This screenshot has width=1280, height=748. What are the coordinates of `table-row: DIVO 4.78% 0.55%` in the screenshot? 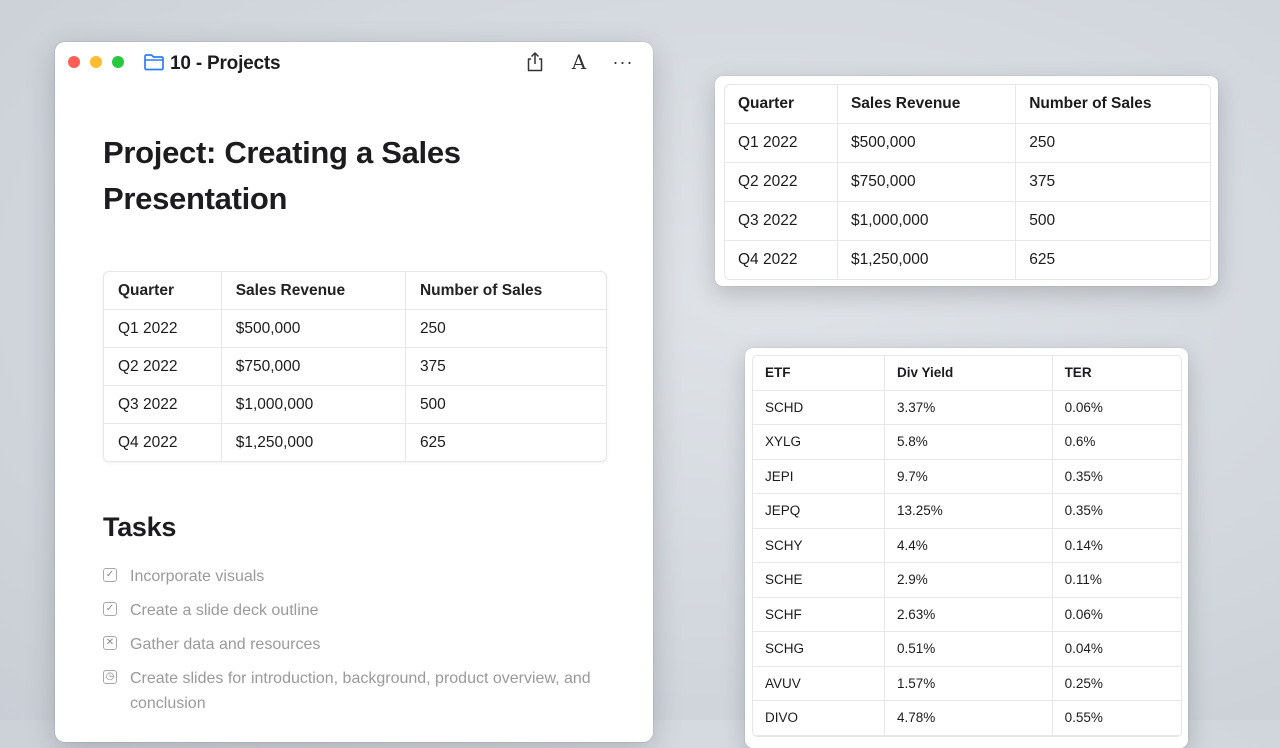 It's located at (967, 718).